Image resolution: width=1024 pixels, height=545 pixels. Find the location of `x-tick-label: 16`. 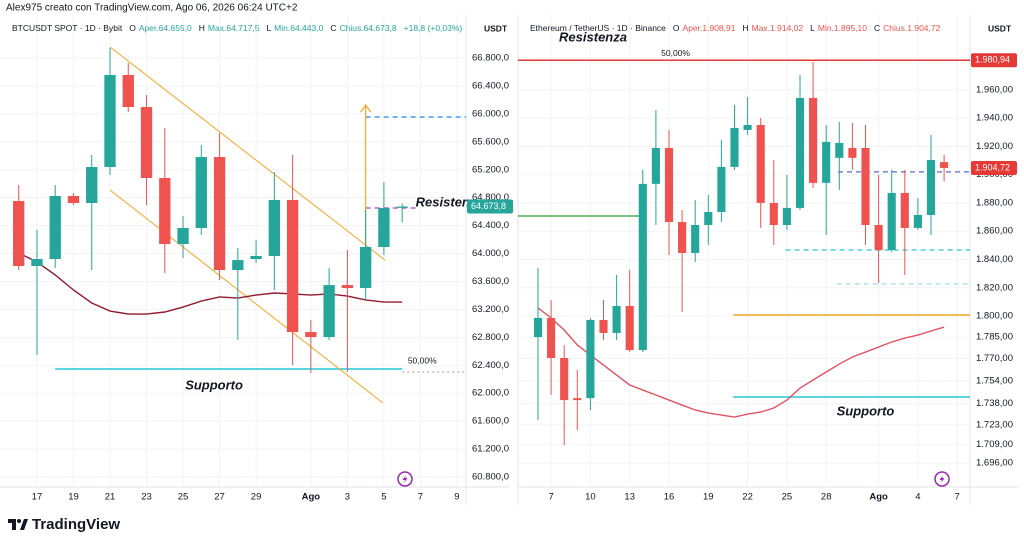

x-tick-label: 16 is located at coordinates (669, 497).